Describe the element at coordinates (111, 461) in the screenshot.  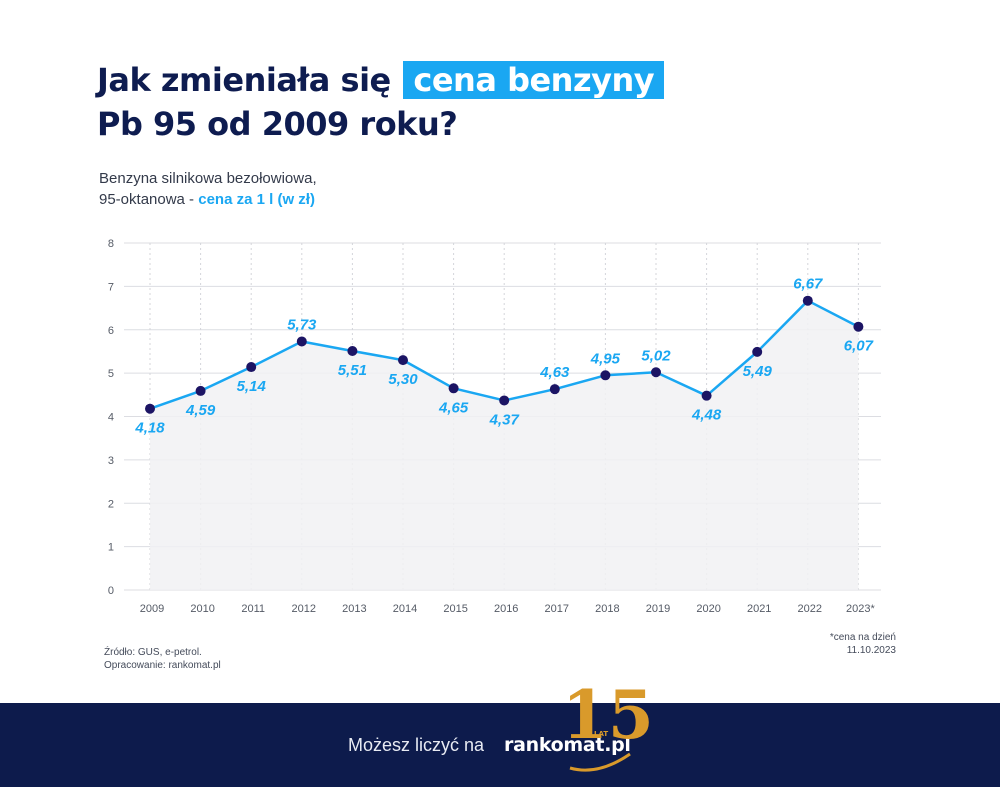
I see `y-tick-label: 3` at that location.